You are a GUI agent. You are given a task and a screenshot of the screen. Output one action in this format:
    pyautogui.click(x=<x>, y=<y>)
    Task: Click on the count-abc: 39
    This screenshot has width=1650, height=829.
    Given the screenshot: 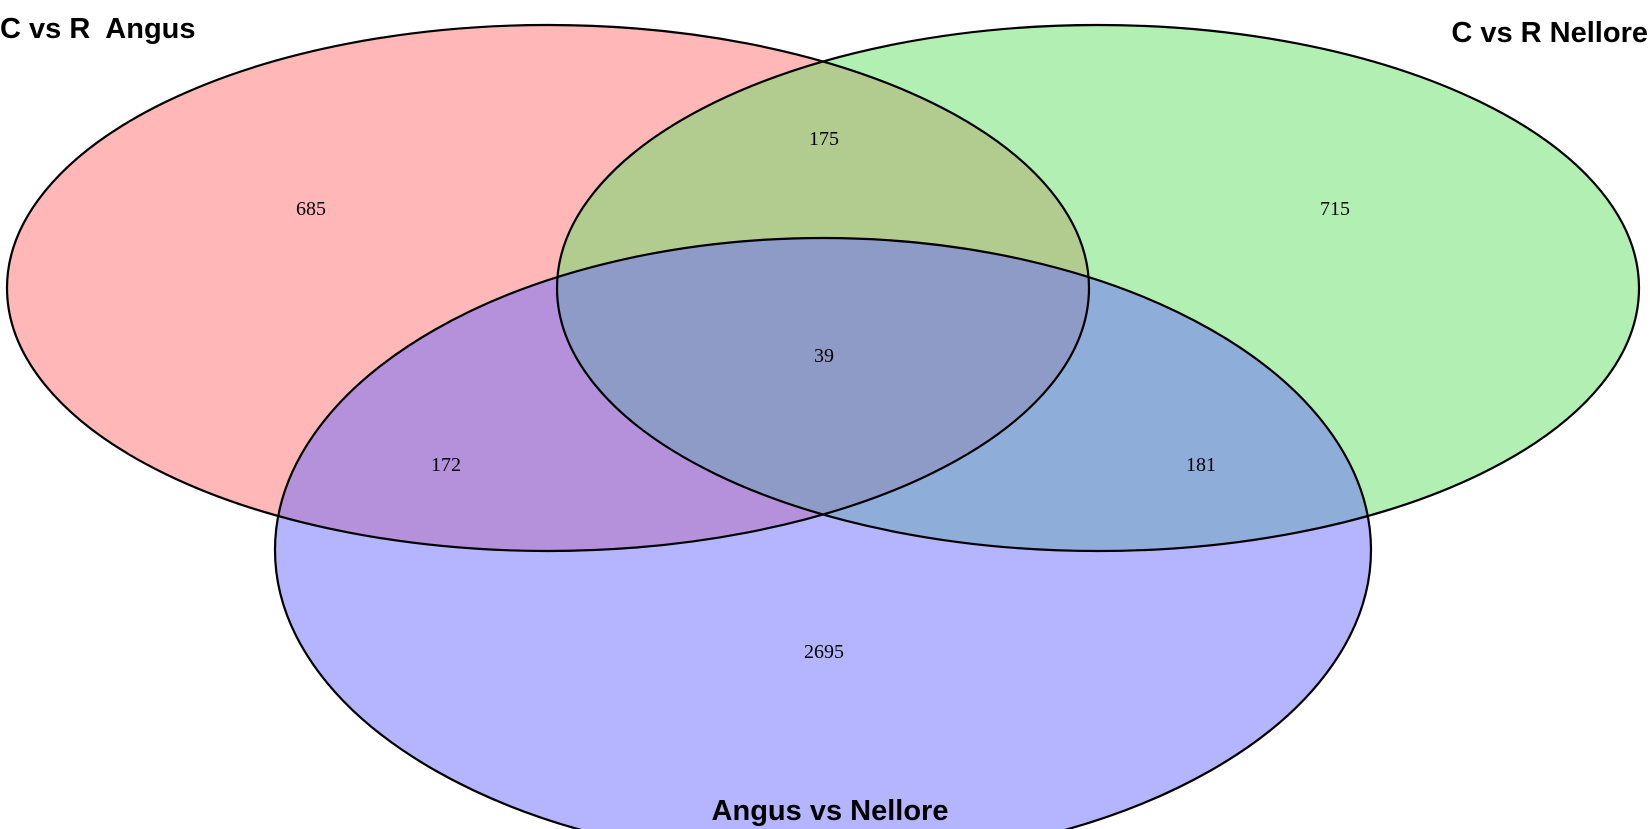 What is the action you would take?
    pyautogui.click(x=824, y=356)
    